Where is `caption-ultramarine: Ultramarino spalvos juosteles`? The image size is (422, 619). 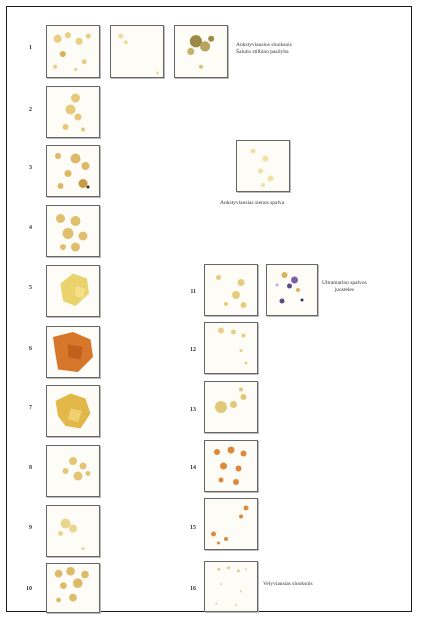 caption-ultramarine: Ultramarino spalvos juosteles is located at coordinates (344, 286).